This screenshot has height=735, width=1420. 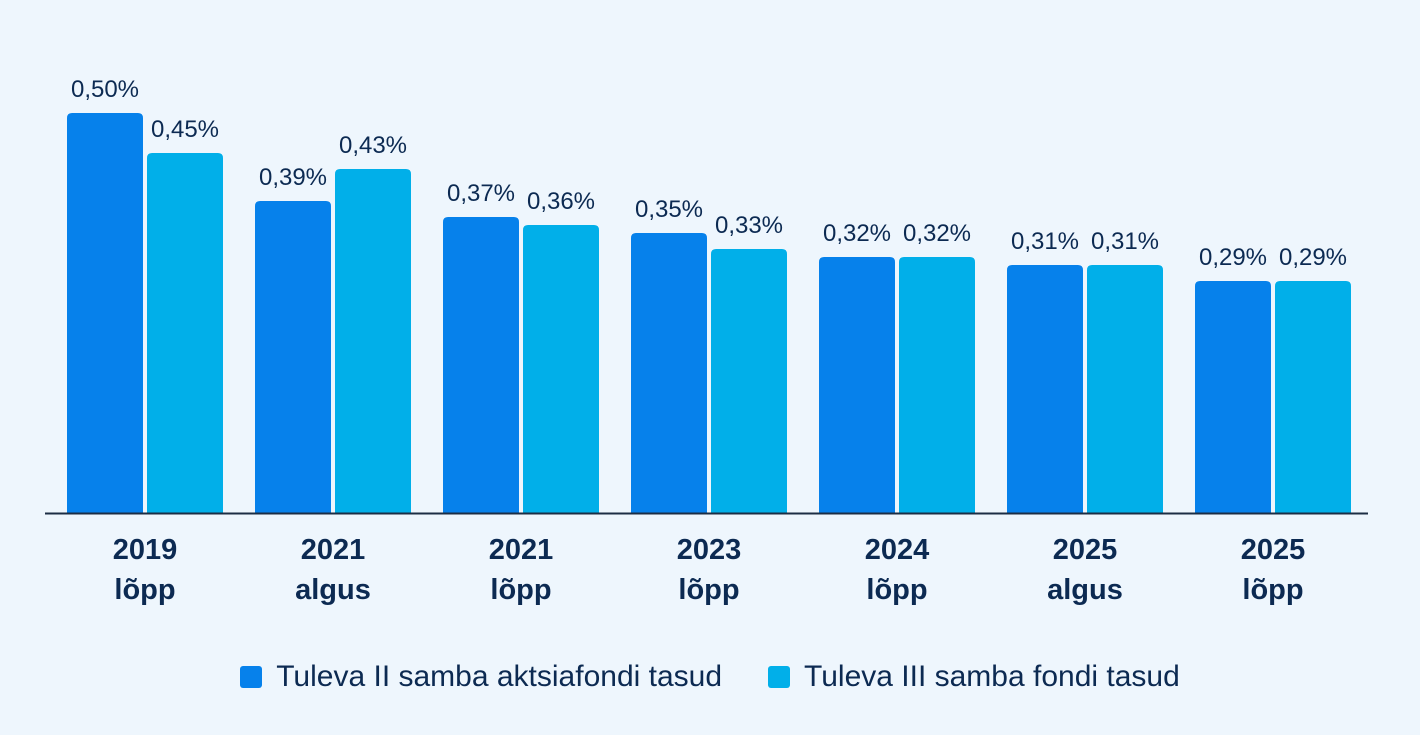 What do you see at coordinates (561, 201) in the screenshot?
I see `data-label-series-2-2: 0,36%` at bounding box center [561, 201].